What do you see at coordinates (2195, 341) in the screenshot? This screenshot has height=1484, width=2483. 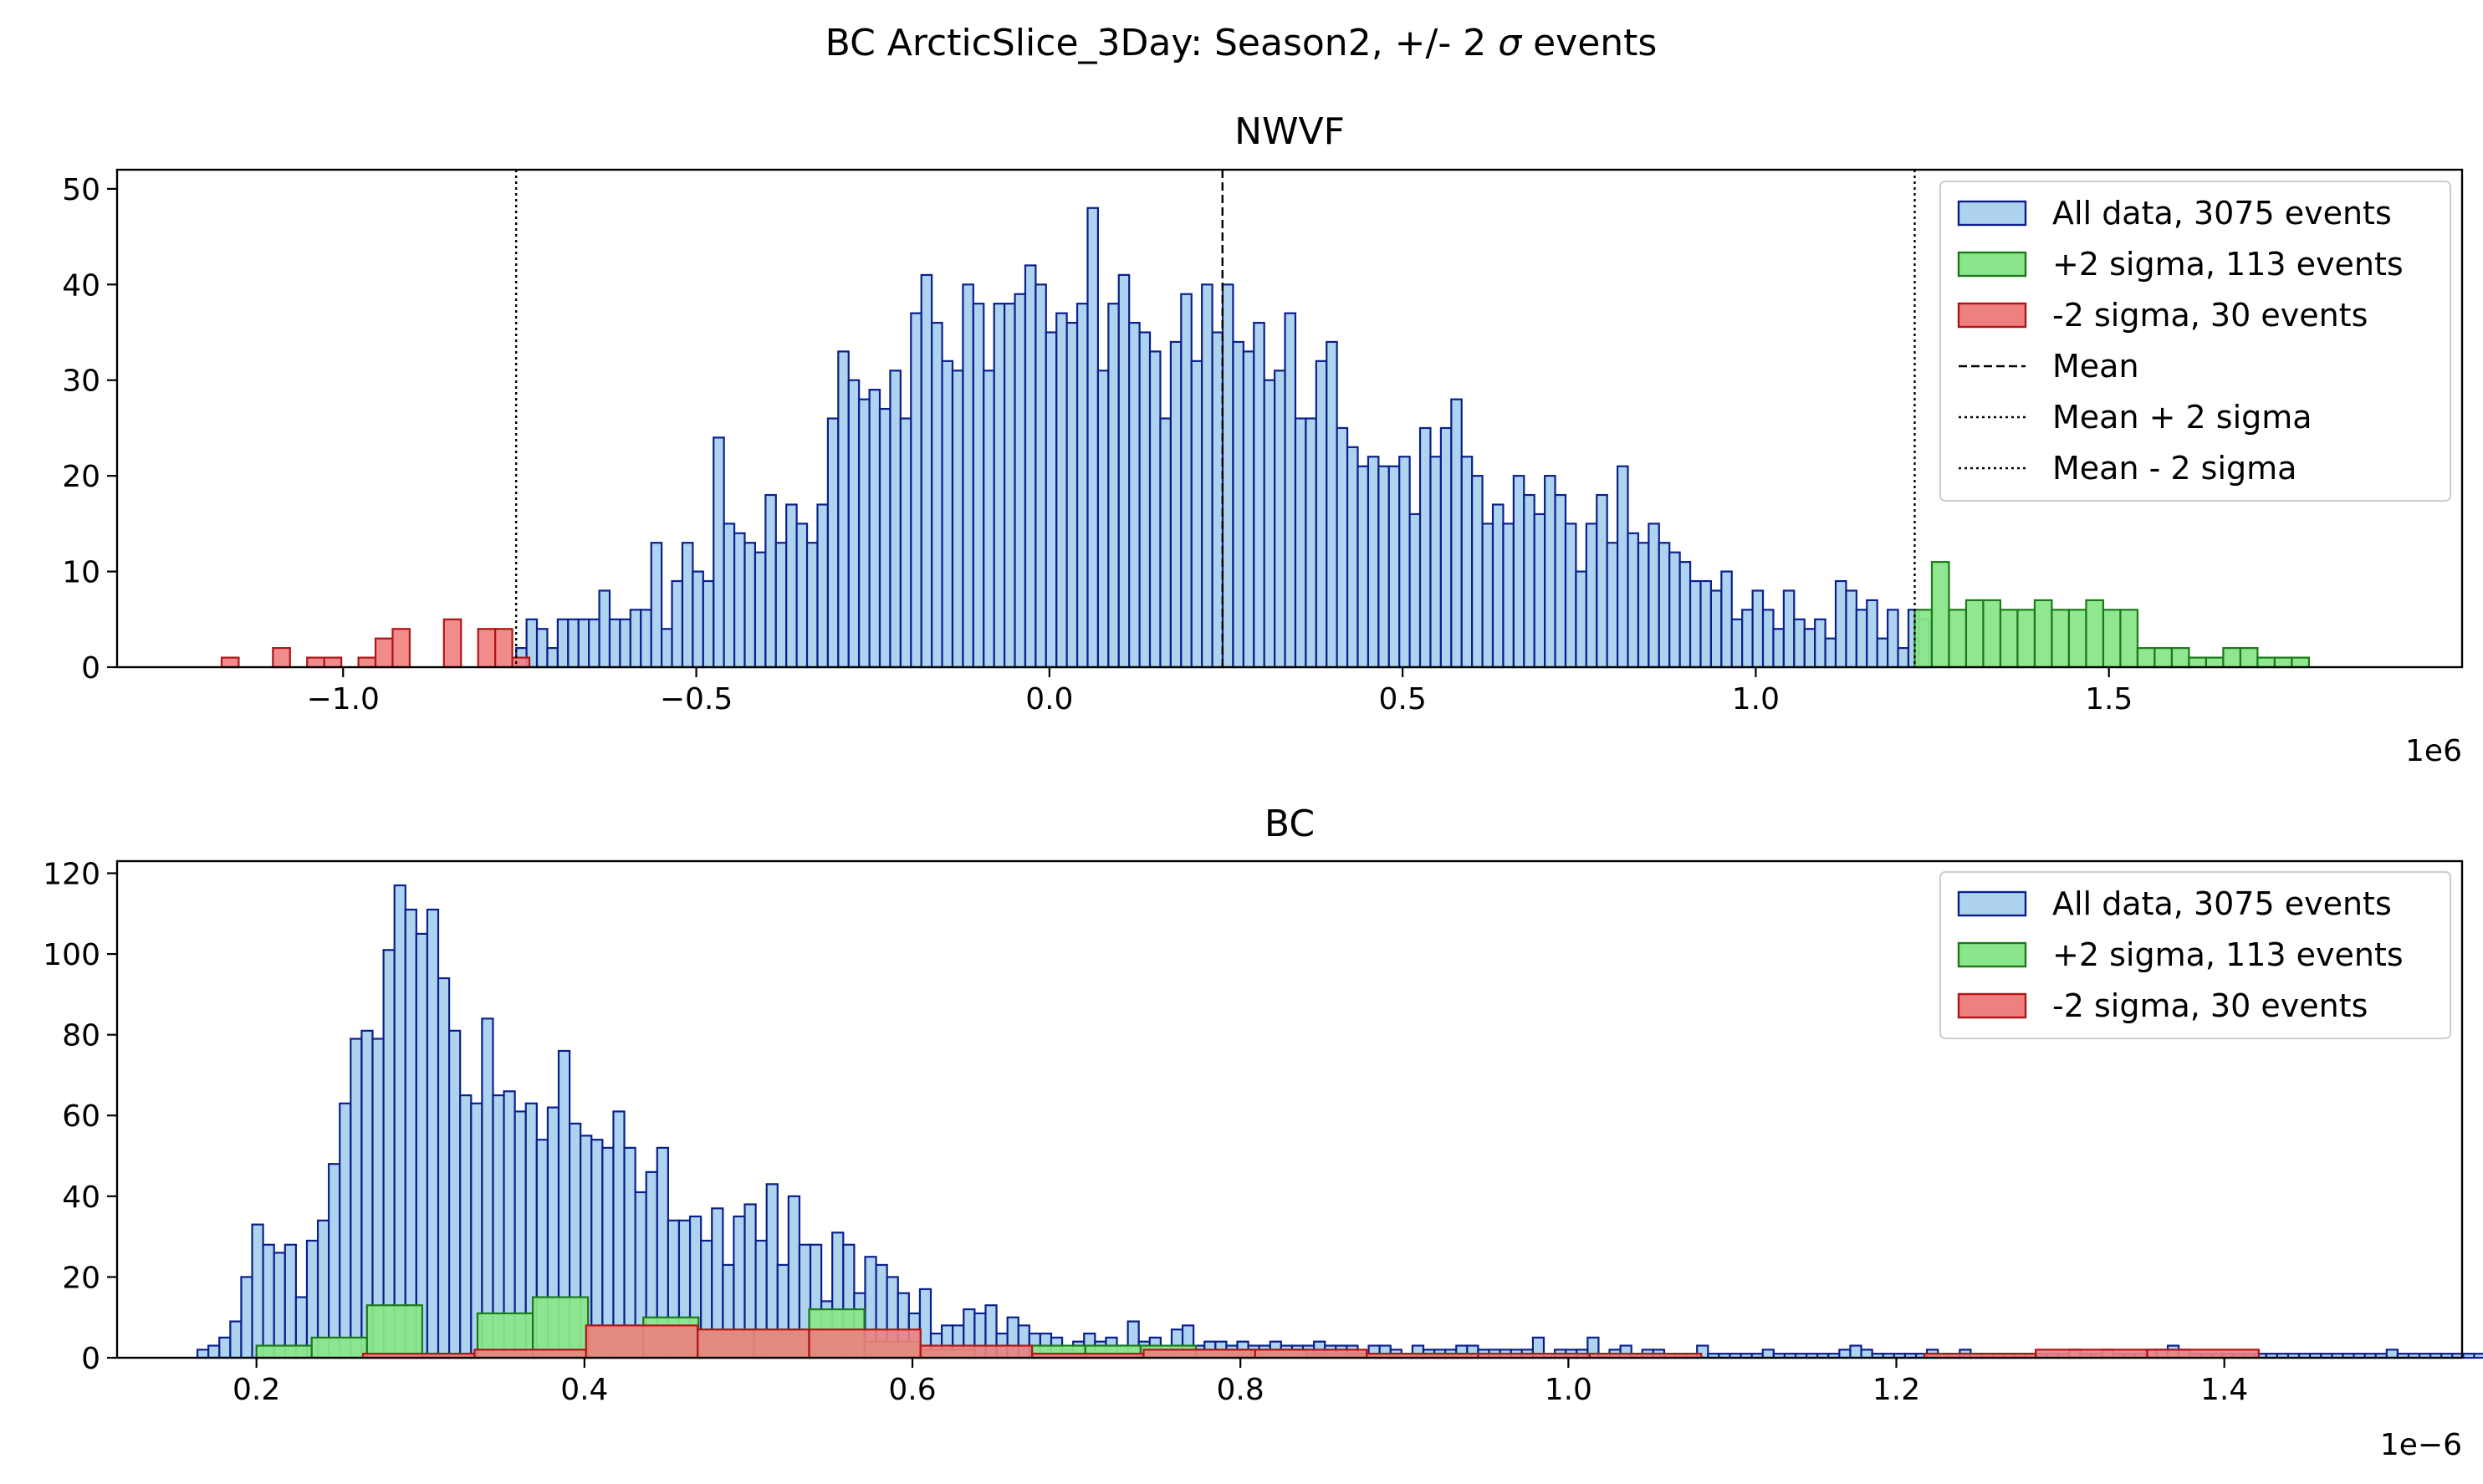 I see `nwvf-legend-box` at bounding box center [2195, 341].